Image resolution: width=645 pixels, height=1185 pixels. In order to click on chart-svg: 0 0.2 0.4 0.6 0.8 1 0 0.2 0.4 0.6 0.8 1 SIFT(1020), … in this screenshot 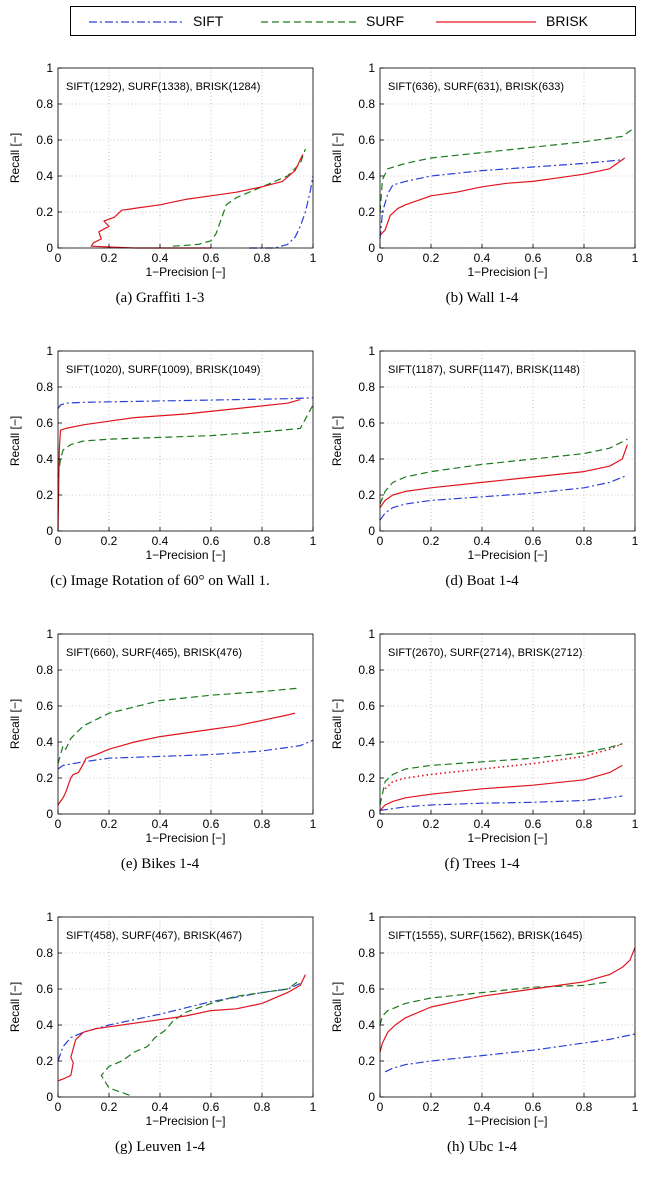, I will do `click(162, 453)`.